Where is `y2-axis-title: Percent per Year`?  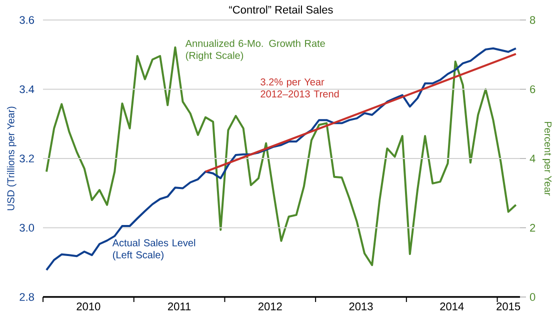 y2-axis-title: Percent per Year is located at coordinates (547, 159).